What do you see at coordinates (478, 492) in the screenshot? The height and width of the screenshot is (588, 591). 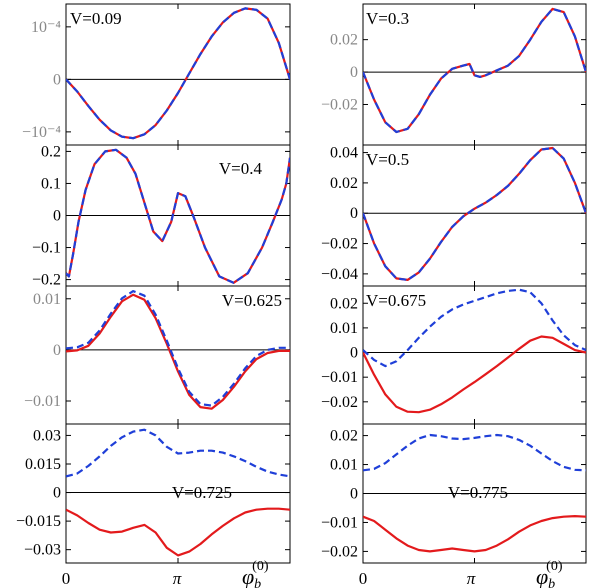 I see `panel-label: V=0.775` at bounding box center [478, 492].